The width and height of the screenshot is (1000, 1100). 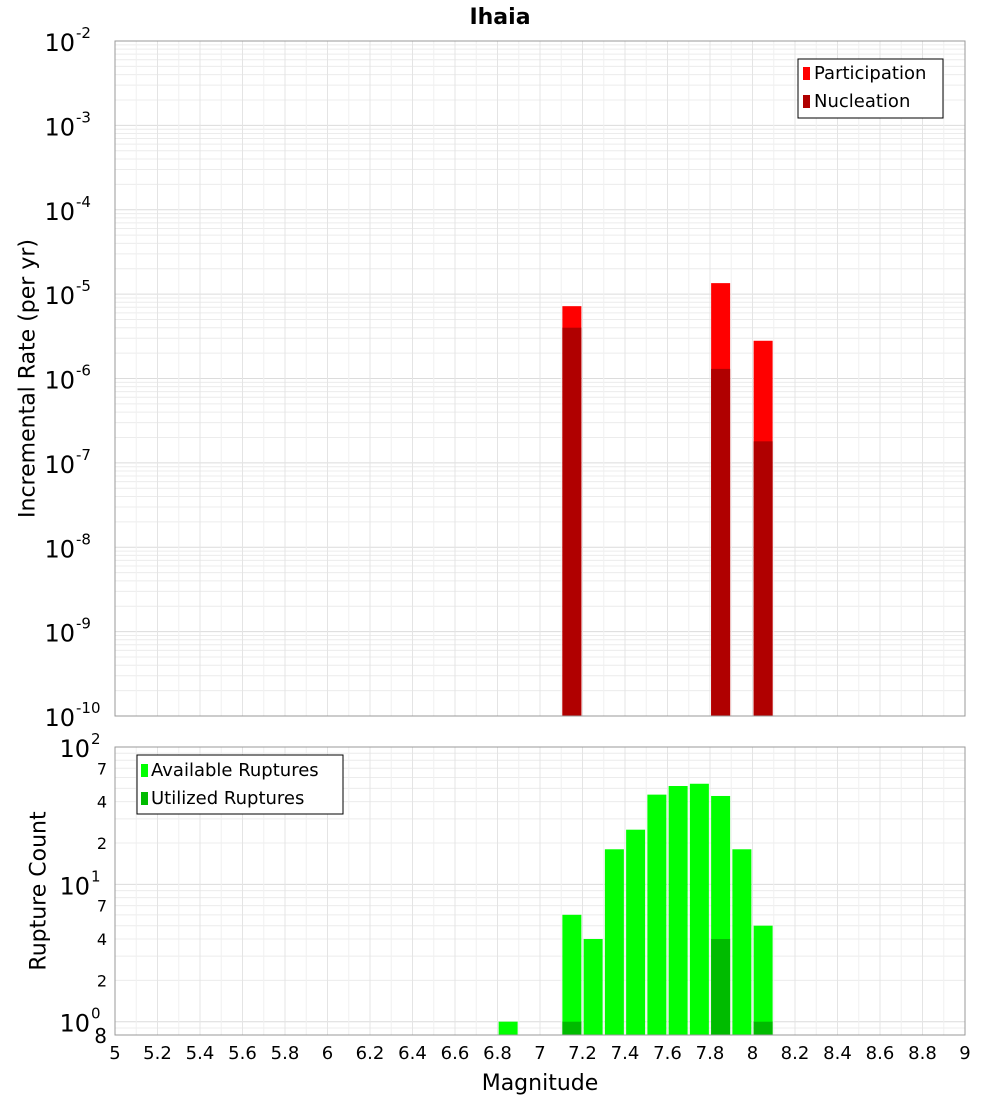 I want to click on x-axis-label: Magnitude, so click(x=540, y=1083).